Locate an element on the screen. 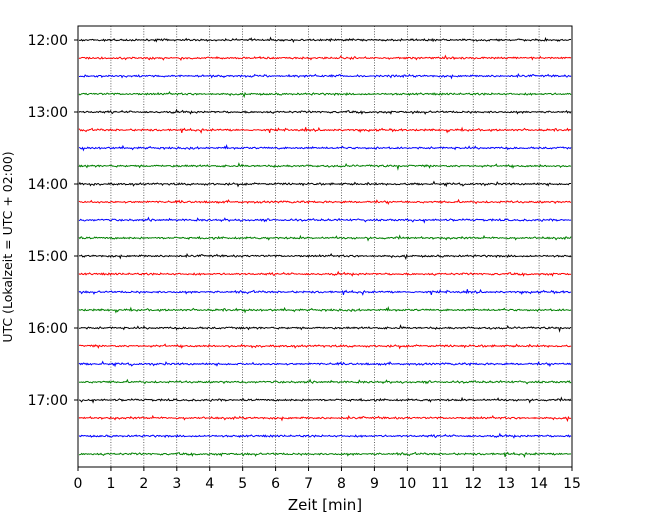 The height and width of the screenshot is (520, 650). x-axis: 0 1 2 3 4 5 6 7 8 9 10 11 12 13 14 15 is located at coordinates (327, 479).